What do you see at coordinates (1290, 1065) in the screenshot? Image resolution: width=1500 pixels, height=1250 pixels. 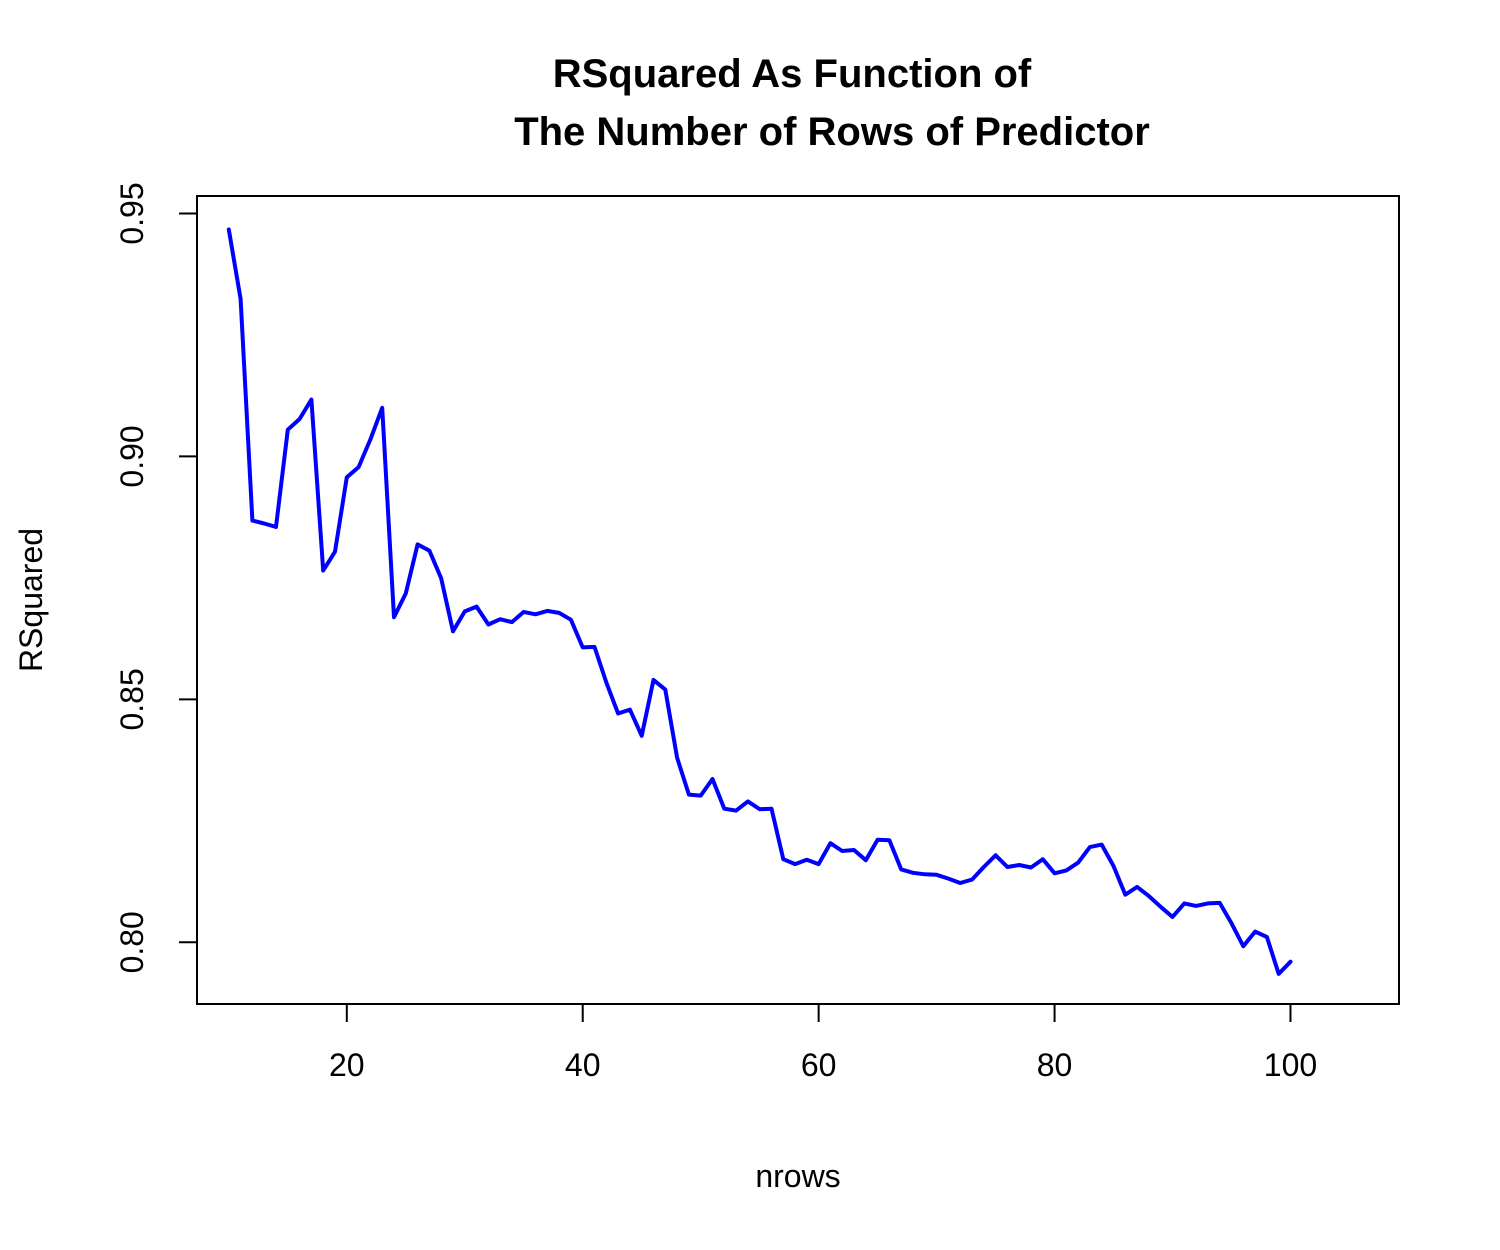 I see `x-tick-label: 100` at bounding box center [1290, 1065].